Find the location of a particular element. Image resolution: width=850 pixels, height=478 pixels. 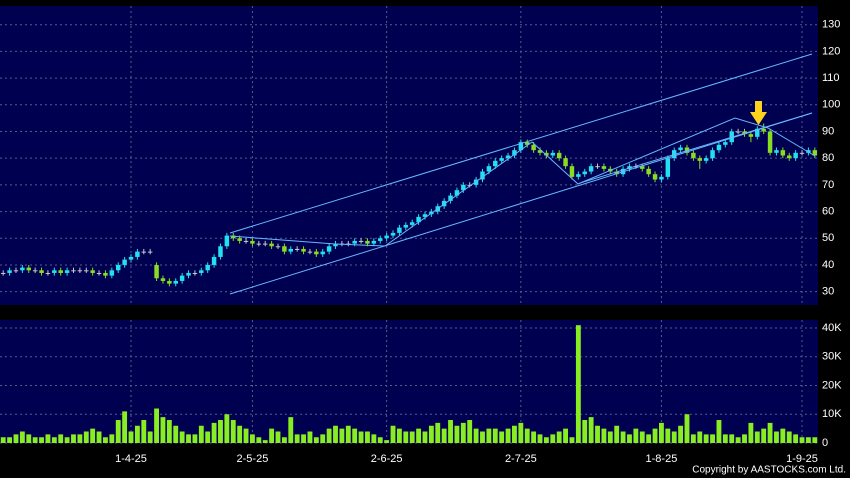

copyright: Copyright by AASTOCKS.com Ltd. is located at coordinates (769, 470).